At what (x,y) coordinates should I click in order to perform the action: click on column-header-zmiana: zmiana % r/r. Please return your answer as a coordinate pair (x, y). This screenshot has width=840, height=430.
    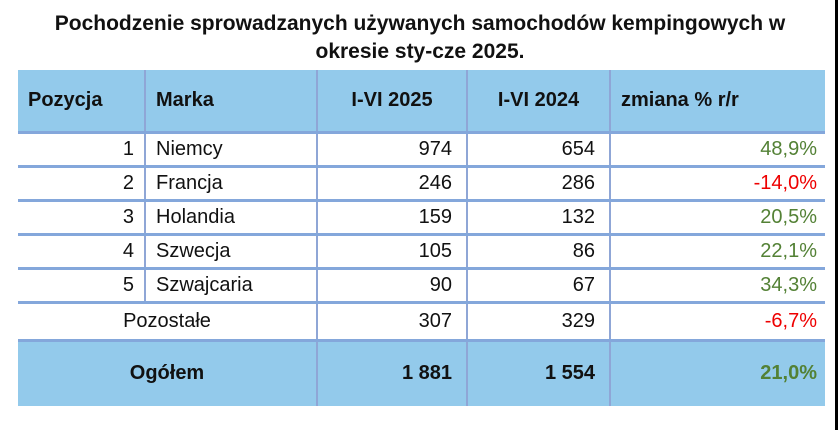
    Looking at the image, I should click on (717, 102).